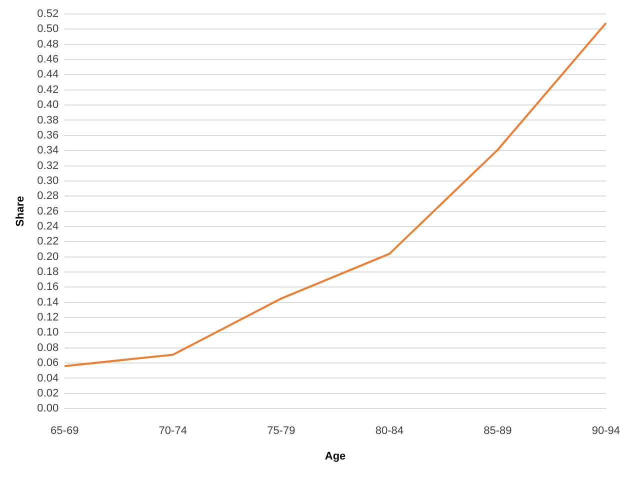 Image resolution: width=628 pixels, height=477 pixels. I want to click on x-tick-label: 80-84, so click(389, 431).